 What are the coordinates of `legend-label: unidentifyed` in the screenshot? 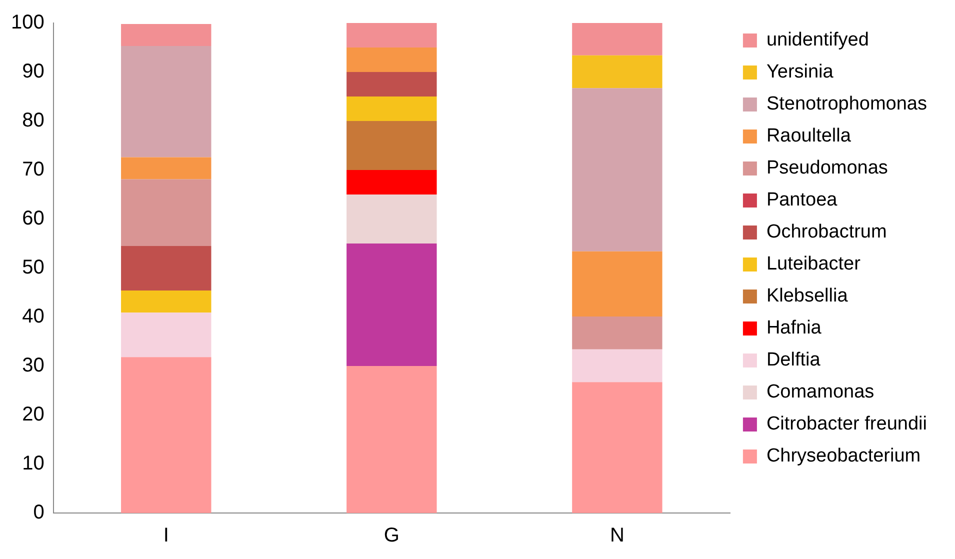 It's located at (817, 40).